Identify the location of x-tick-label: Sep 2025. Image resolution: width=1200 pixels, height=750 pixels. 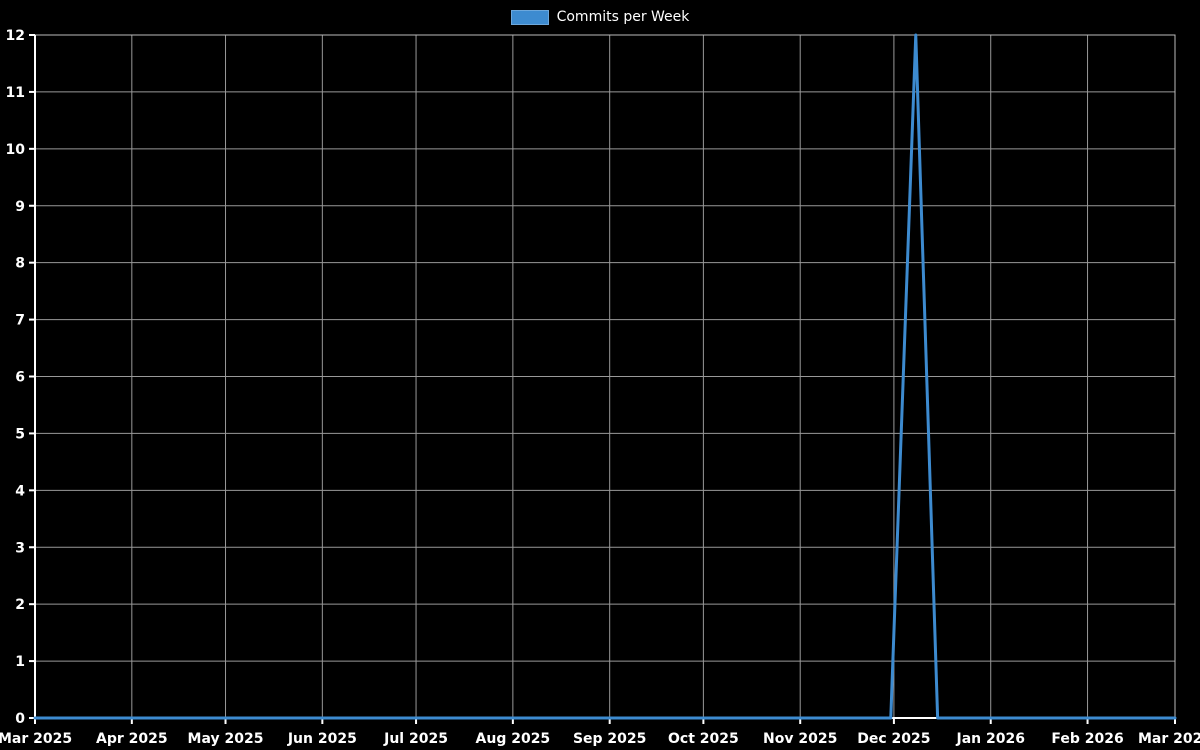
(609, 739).